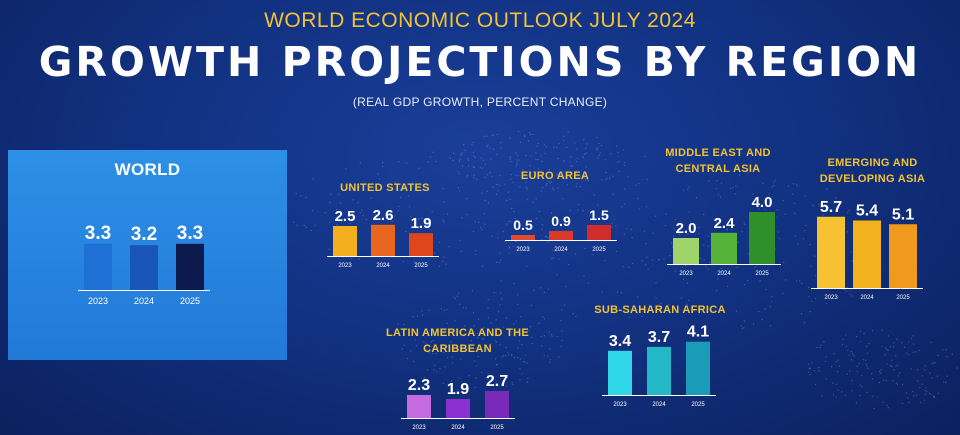 The width and height of the screenshot is (960, 435). I want to click on year-label-euro-area-2025: 2025, so click(599, 250).